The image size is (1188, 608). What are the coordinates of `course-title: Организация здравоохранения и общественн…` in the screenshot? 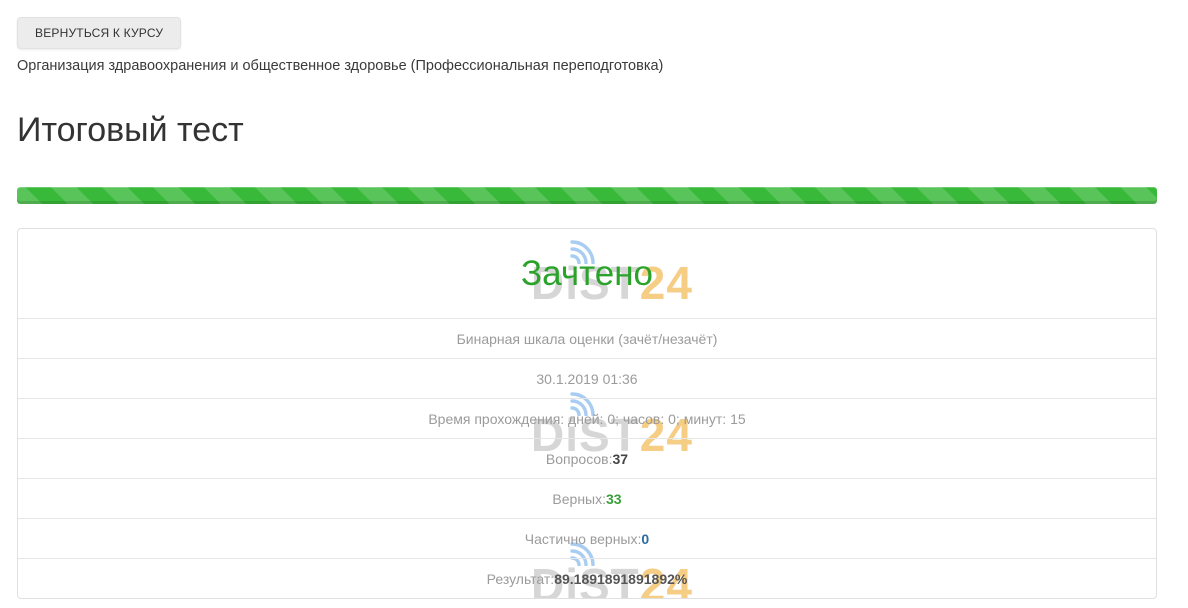 It's located at (340, 66).